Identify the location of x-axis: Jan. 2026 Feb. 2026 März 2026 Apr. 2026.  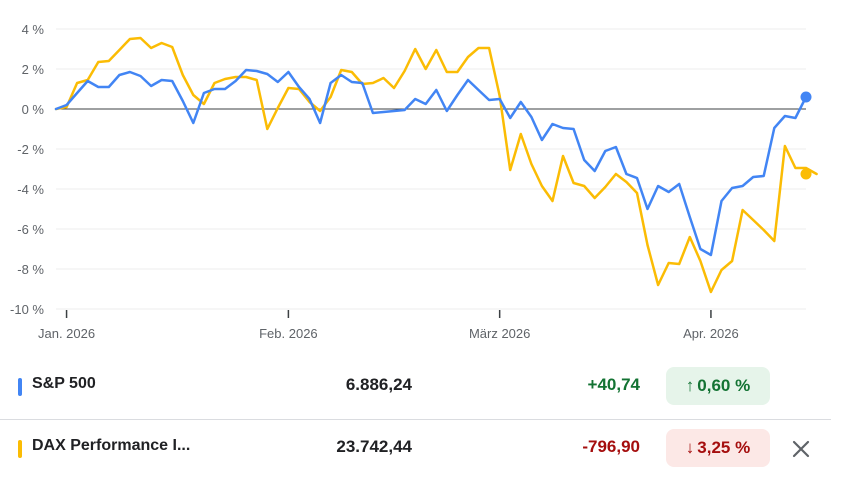
(388, 325).